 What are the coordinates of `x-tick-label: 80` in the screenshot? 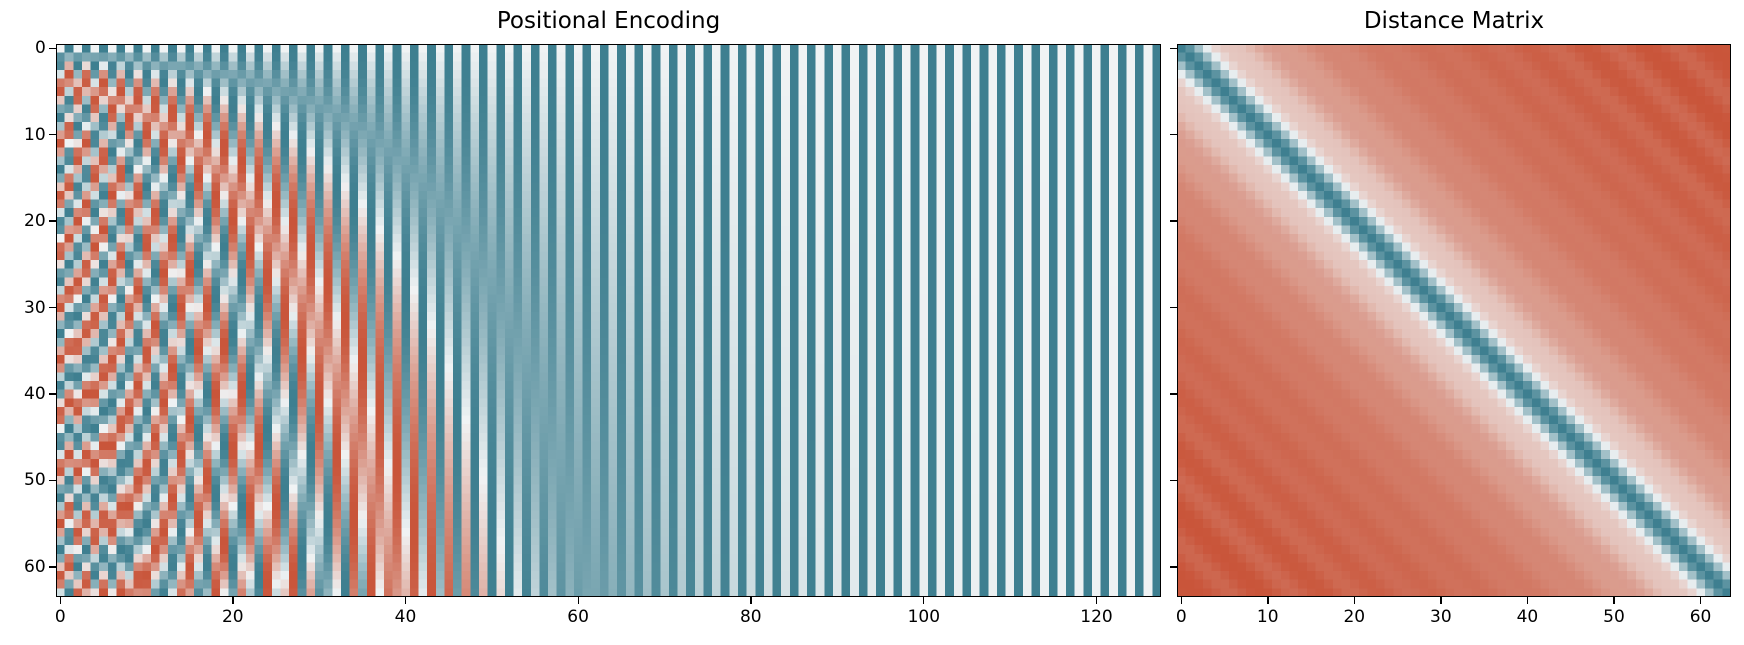 It's located at (750, 617).